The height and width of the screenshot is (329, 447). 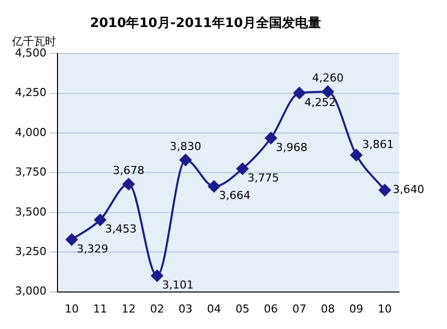 What do you see at coordinates (263, 178) in the screenshot?
I see `data-label: 3,775` at bounding box center [263, 178].